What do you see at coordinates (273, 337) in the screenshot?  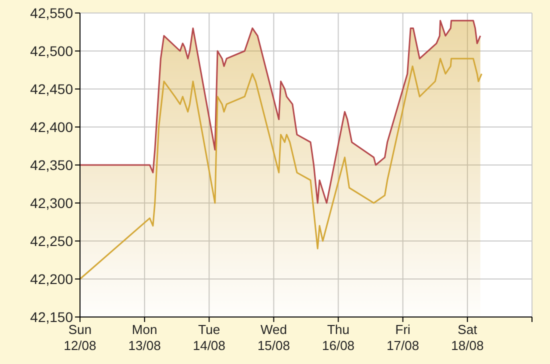 I see `x-tick-label: Wed 15/08` at bounding box center [273, 337].